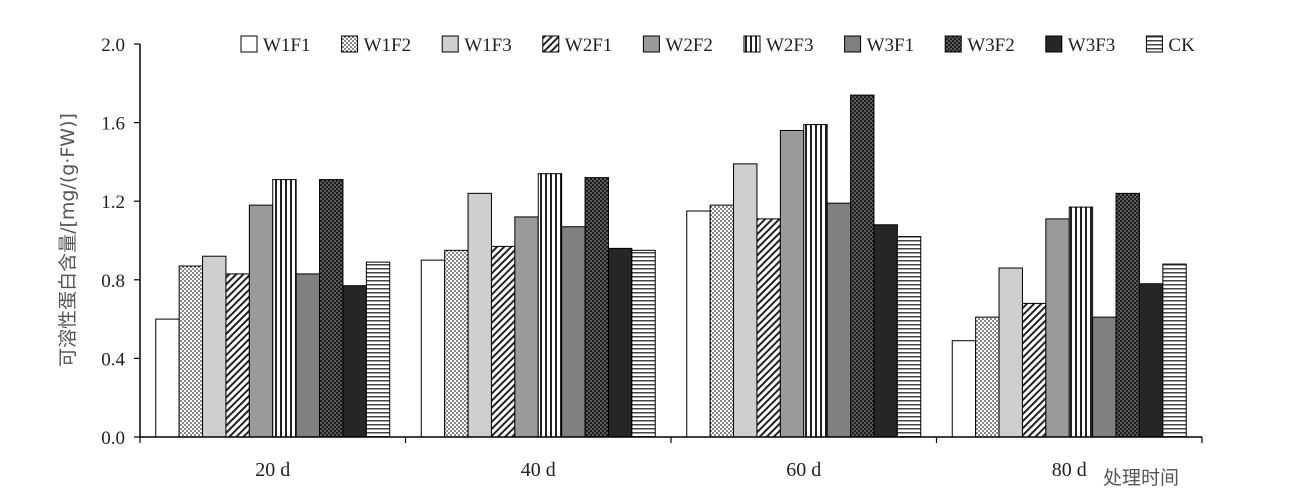 Image resolution: width=1291 pixels, height=495 pixels. What do you see at coordinates (551, 44) in the screenshot?
I see `legend-swatch-W2F1` at bounding box center [551, 44].